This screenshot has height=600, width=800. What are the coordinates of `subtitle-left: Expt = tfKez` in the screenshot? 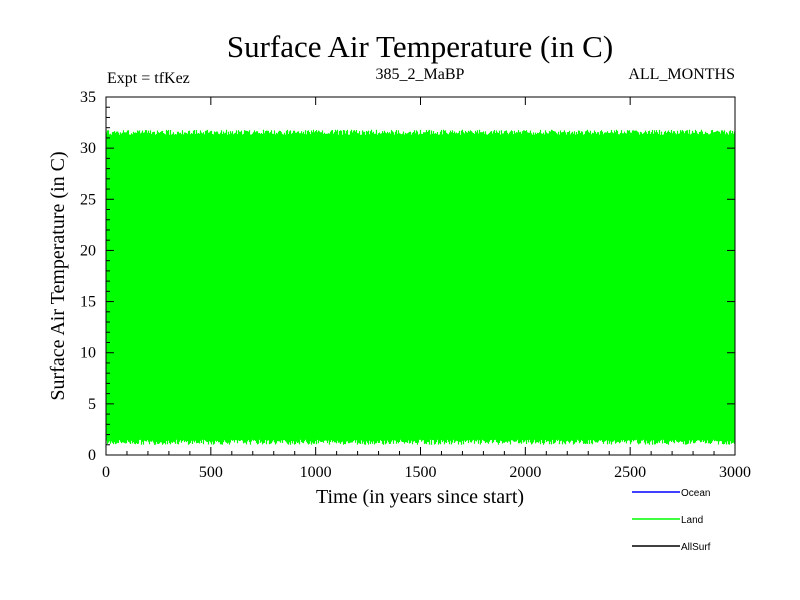 It's located at (148, 78).